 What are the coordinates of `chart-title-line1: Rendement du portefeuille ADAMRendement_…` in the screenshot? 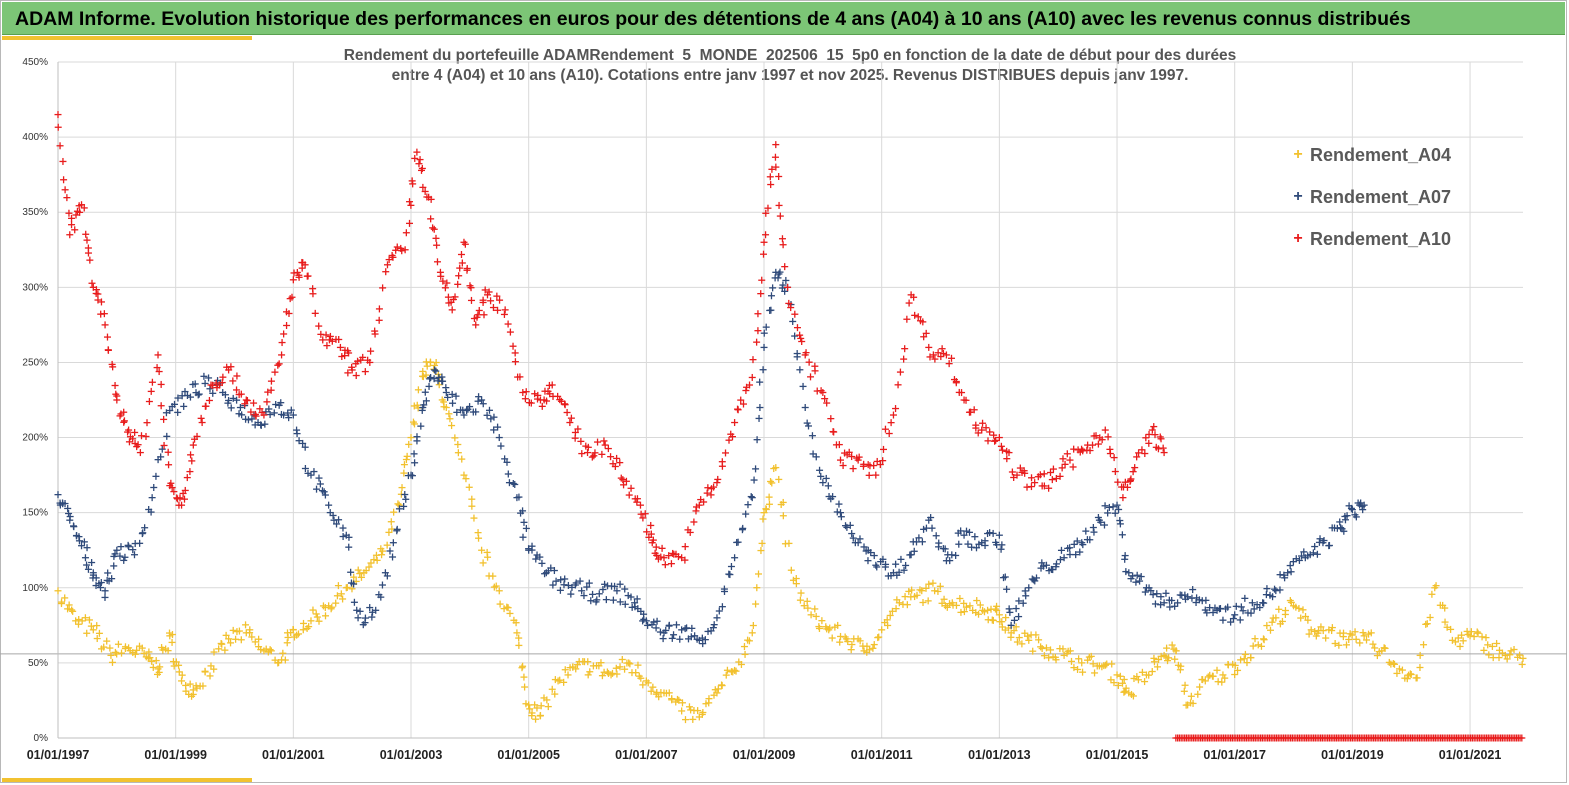 It's located at (790, 55).